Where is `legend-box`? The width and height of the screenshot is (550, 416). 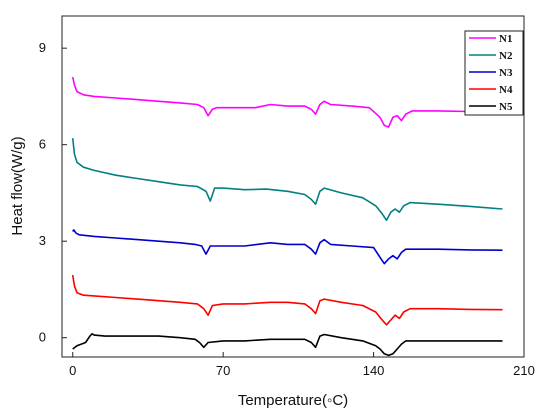 legend-box is located at coordinates (494, 73).